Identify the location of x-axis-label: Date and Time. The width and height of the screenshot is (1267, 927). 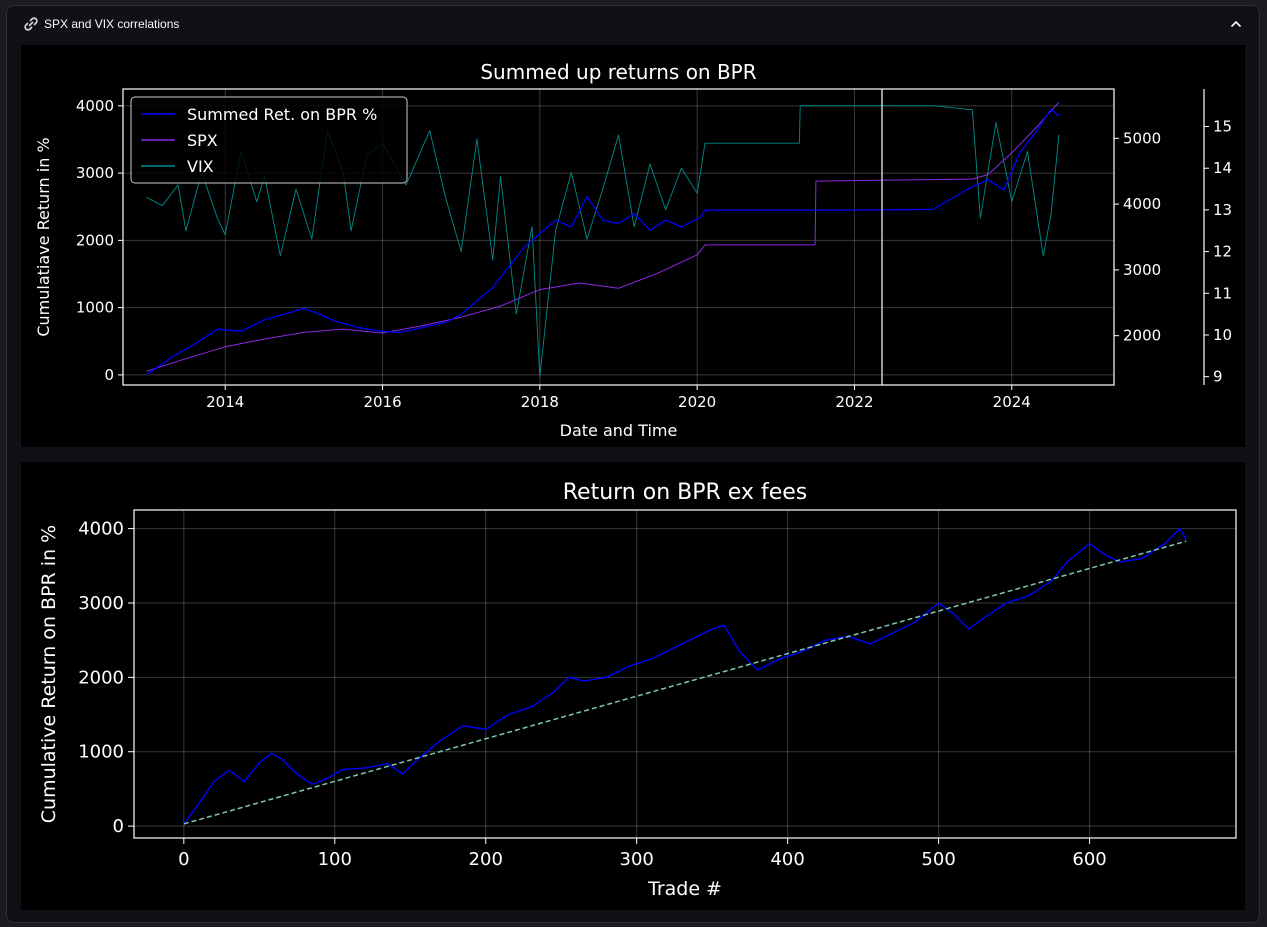
(619, 430).